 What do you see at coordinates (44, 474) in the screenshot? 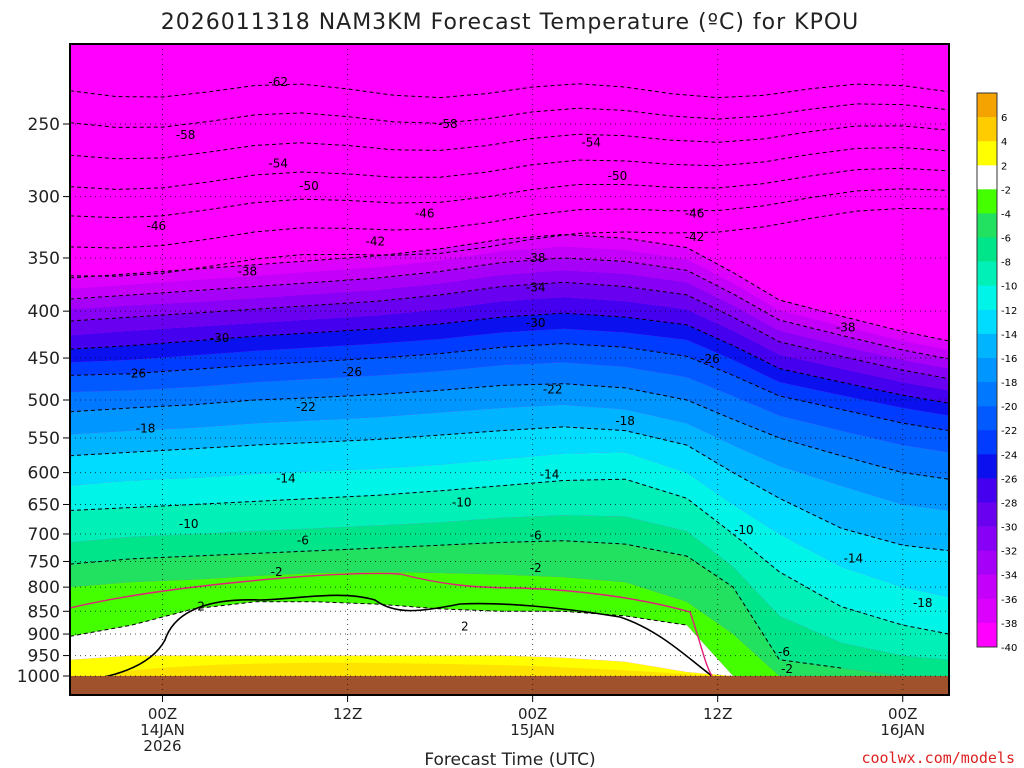
I see `y-tick-label: 600` at bounding box center [44, 474].